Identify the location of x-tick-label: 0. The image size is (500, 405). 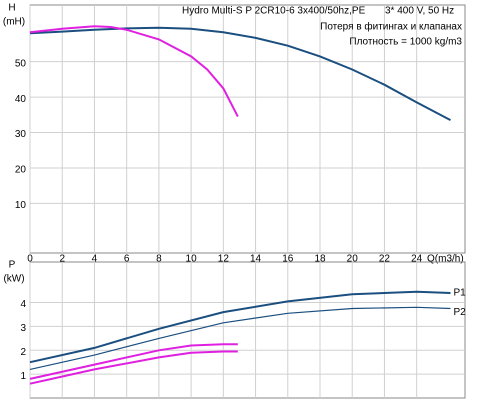
(30, 259).